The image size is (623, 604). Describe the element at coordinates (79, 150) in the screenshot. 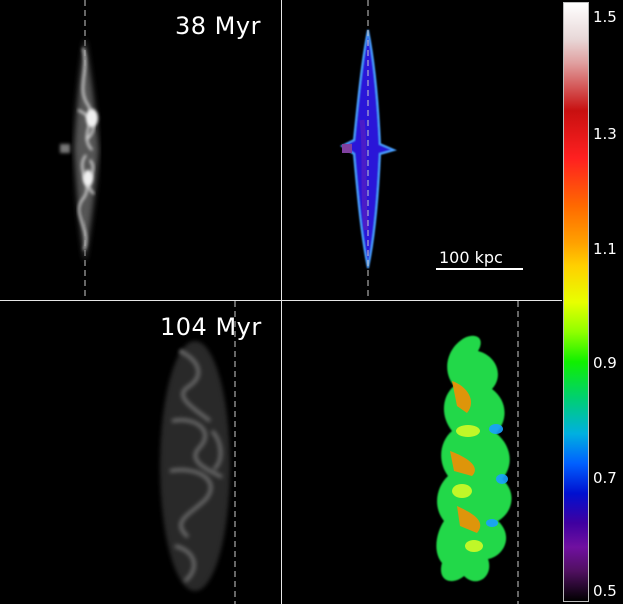

I see `density-jet-early` at that location.